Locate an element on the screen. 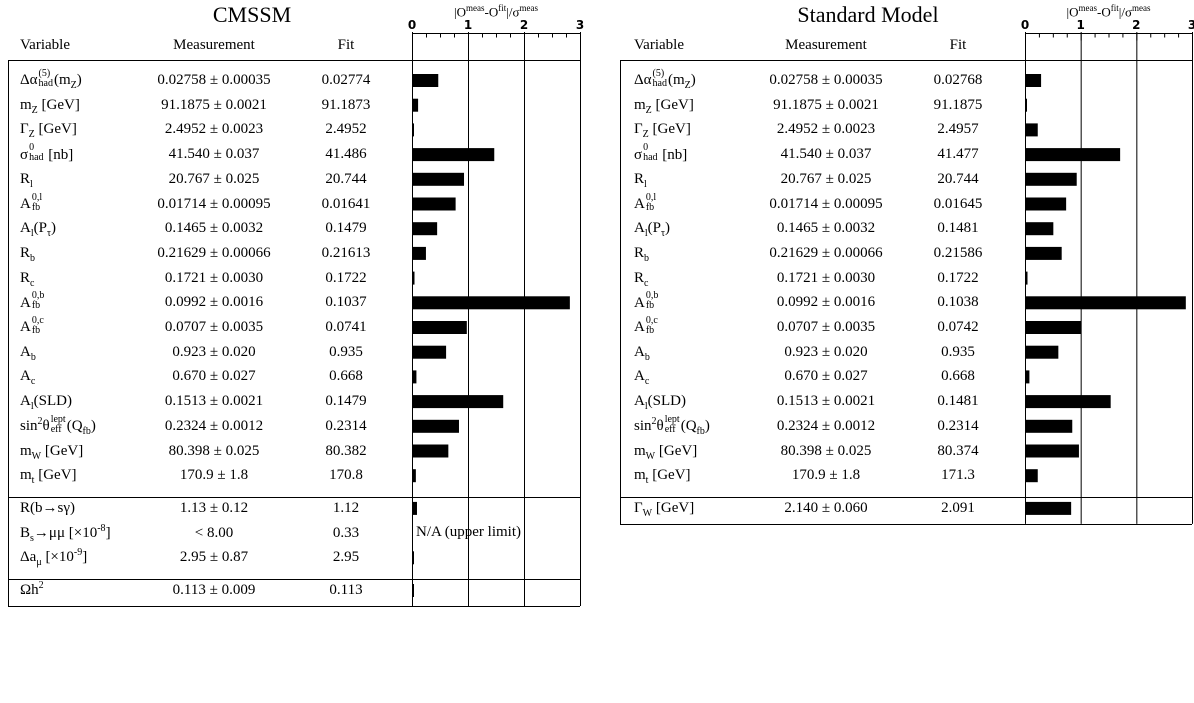  variable-part: (P is located at coordinates (654, 228).